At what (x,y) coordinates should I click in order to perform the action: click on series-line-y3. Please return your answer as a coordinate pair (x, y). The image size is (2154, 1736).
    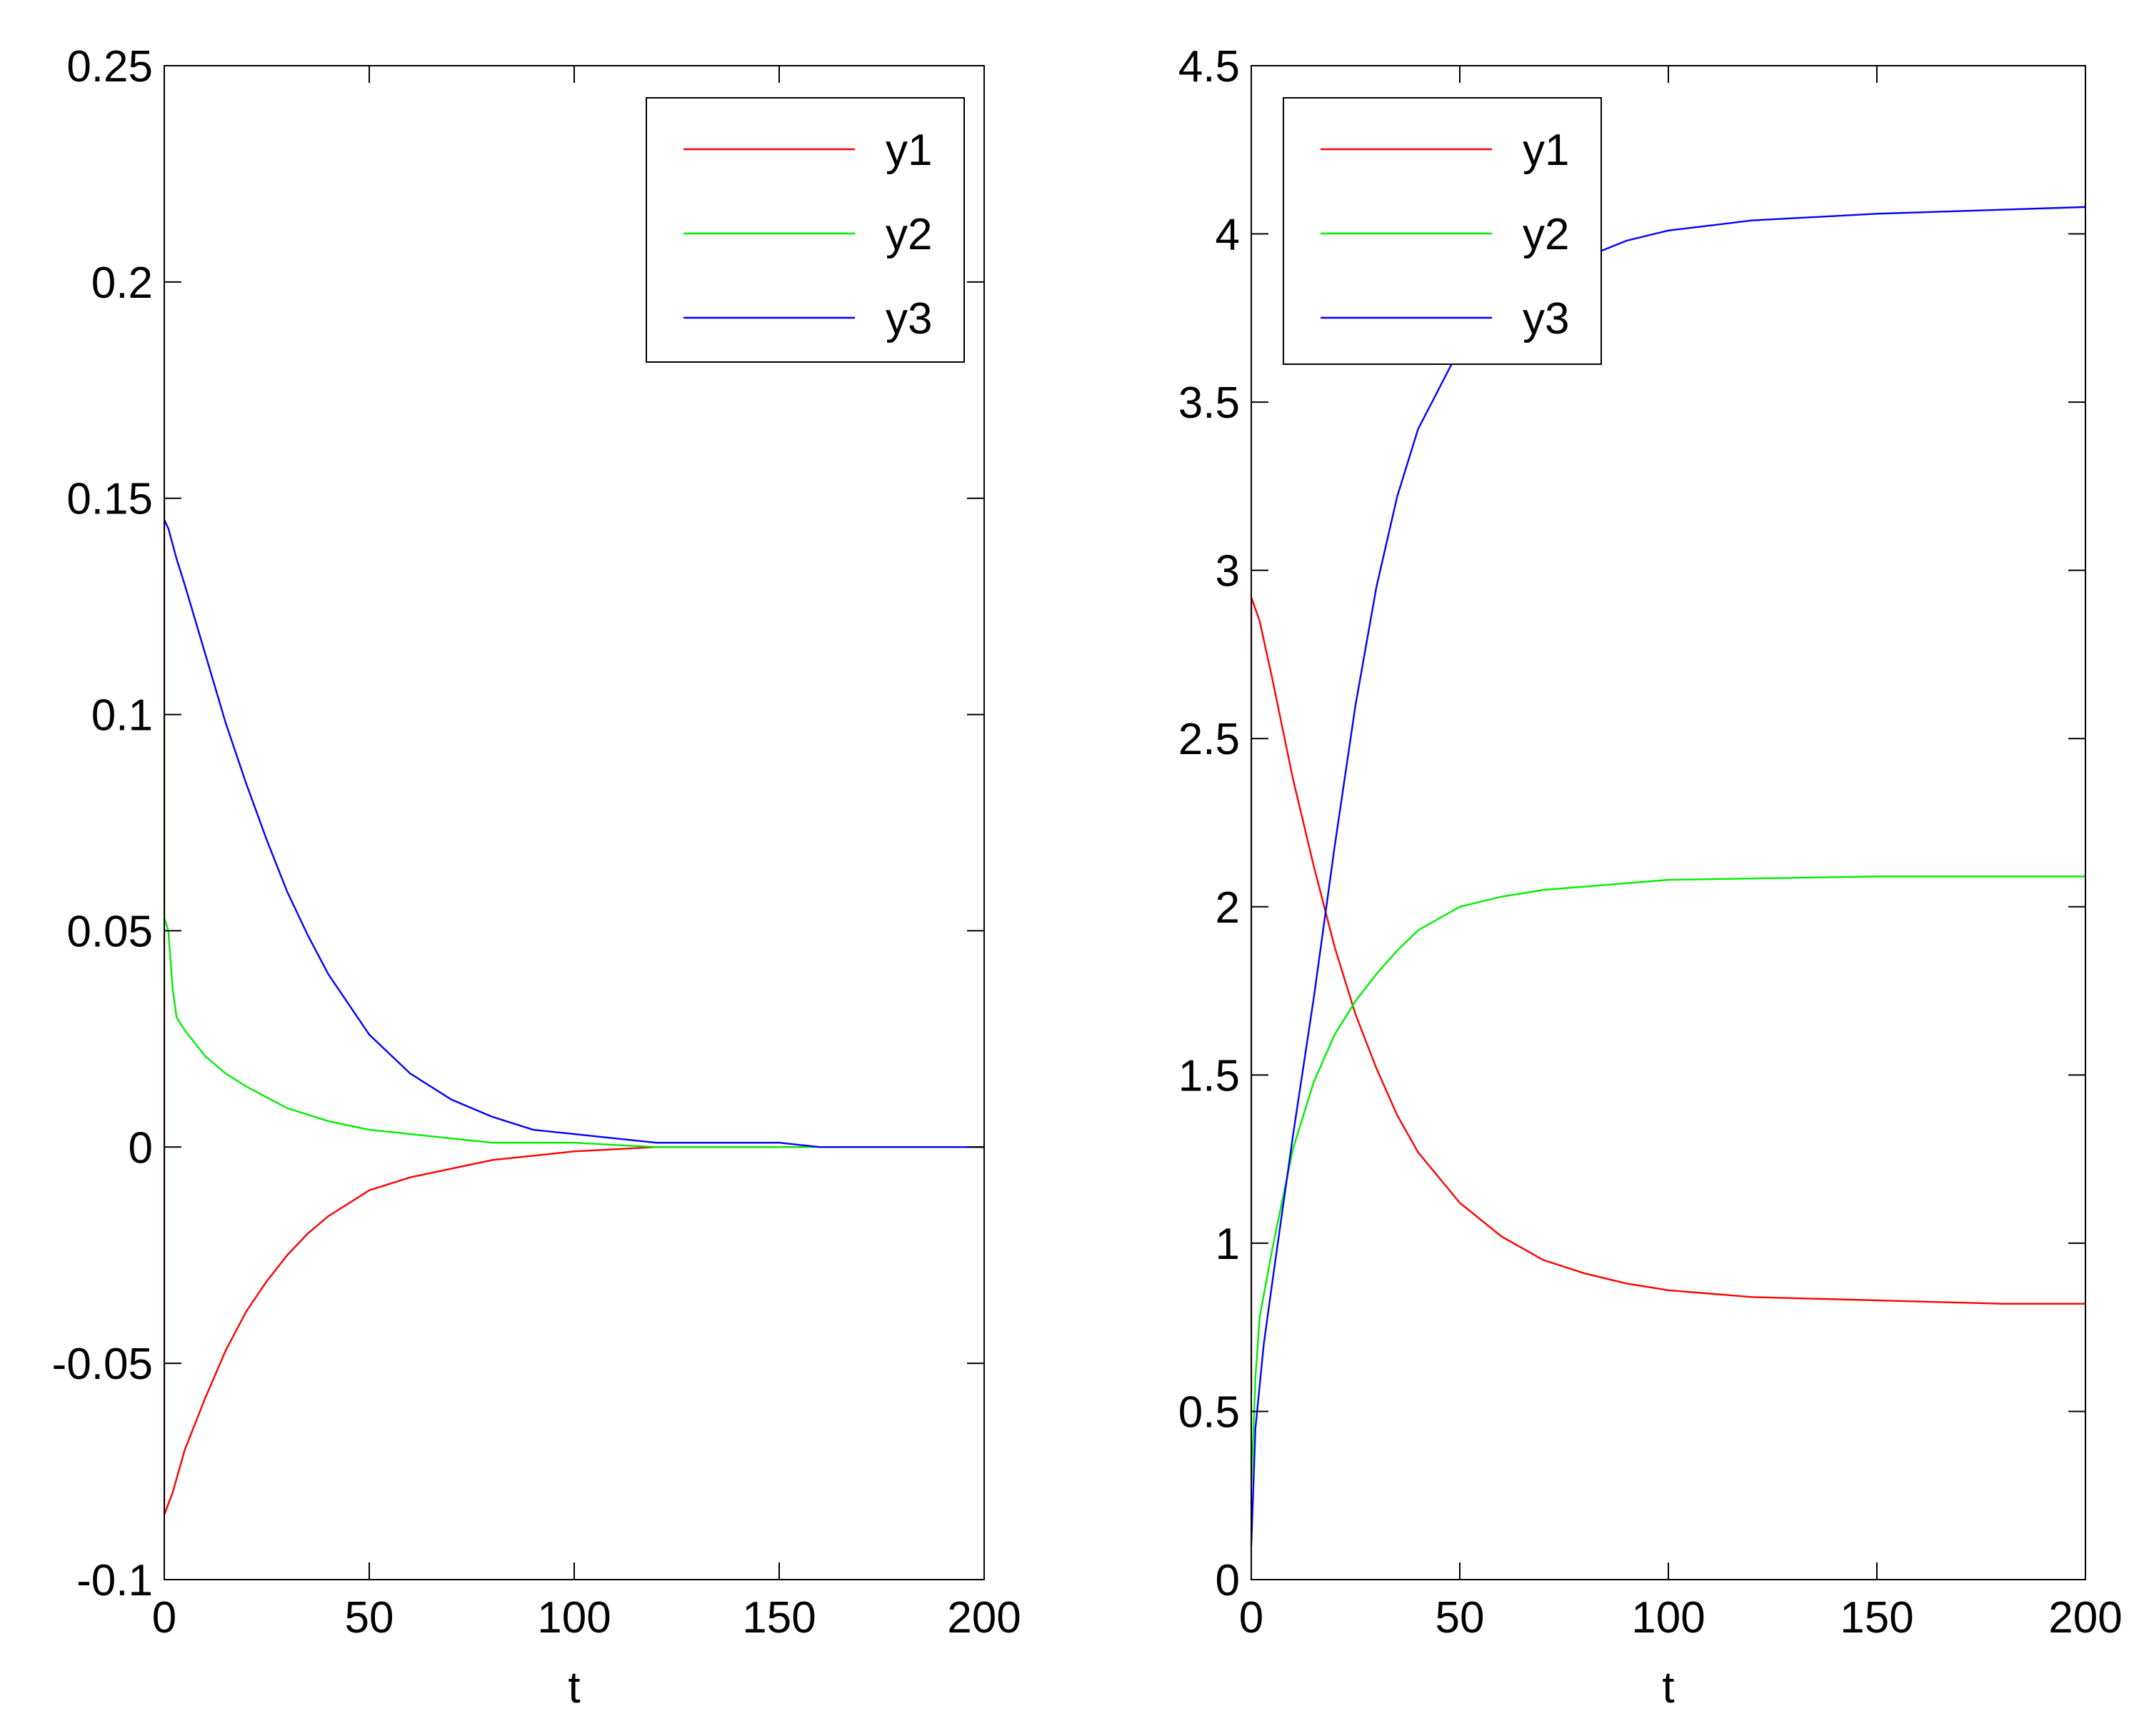
    Looking at the image, I should click on (574, 833).